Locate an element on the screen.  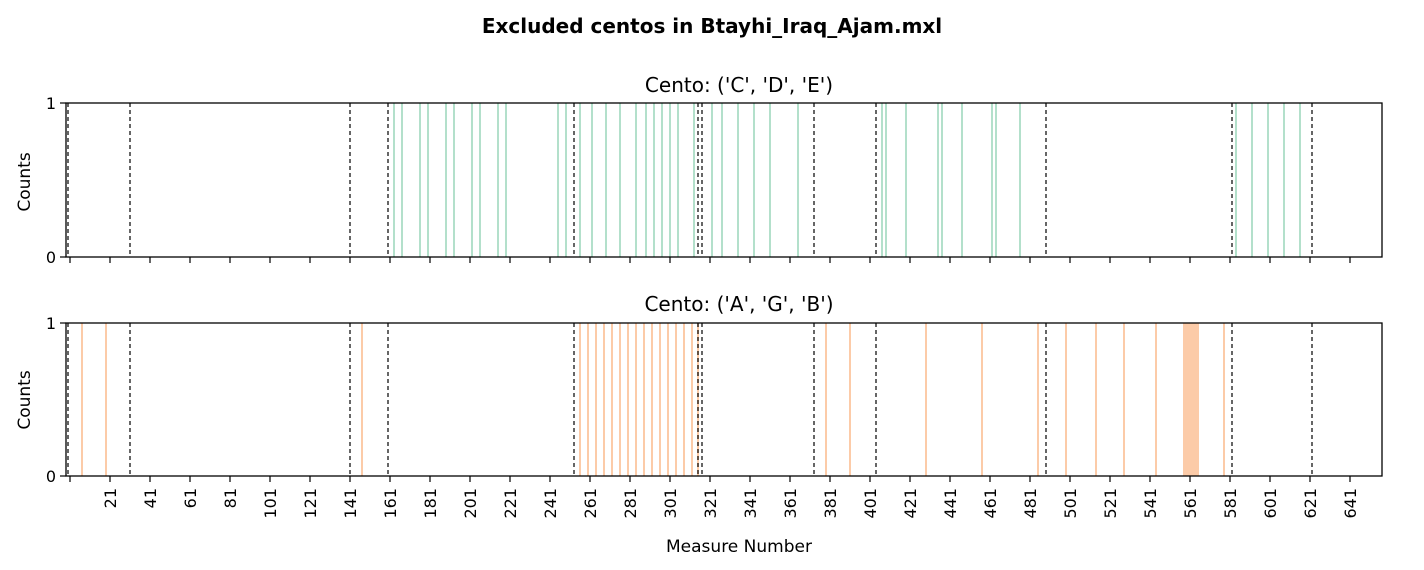
x-tick-label: 421 is located at coordinates (910, 503).